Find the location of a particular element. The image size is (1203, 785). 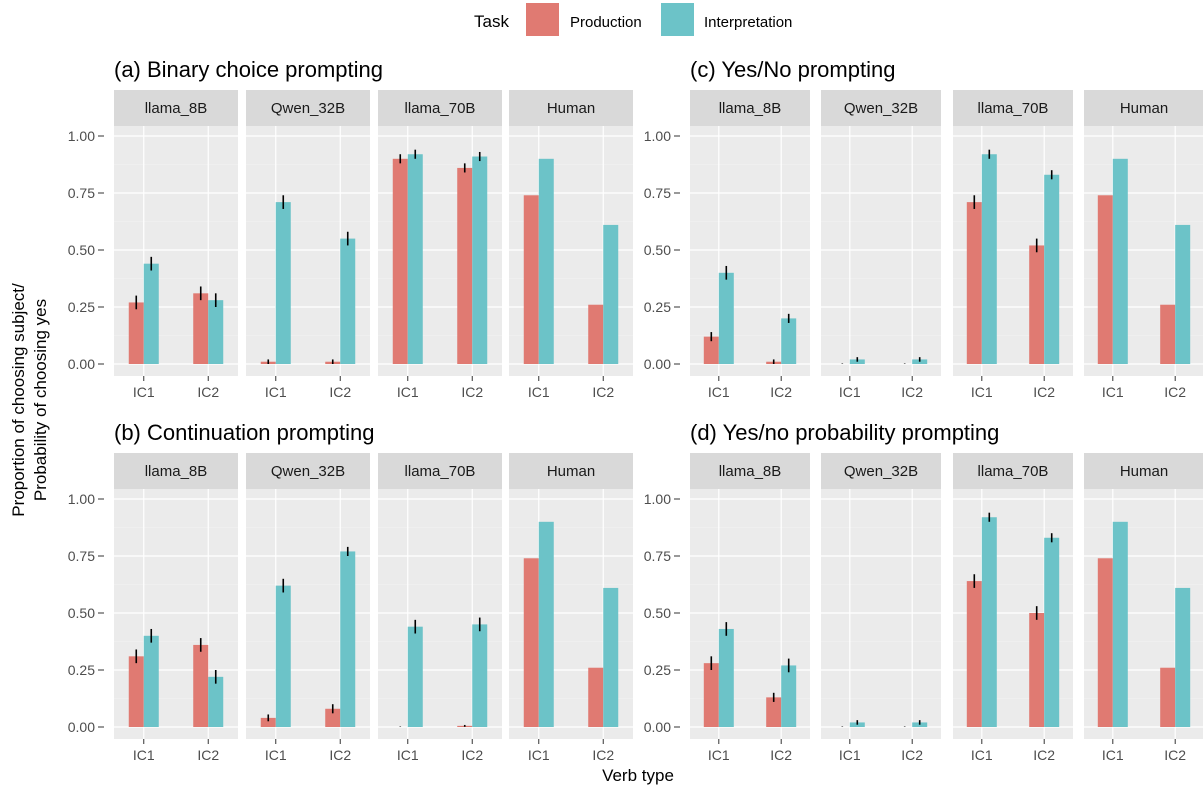

y-axis-label-line2: Probability of choosing yes is located at coordinates (40, 400).